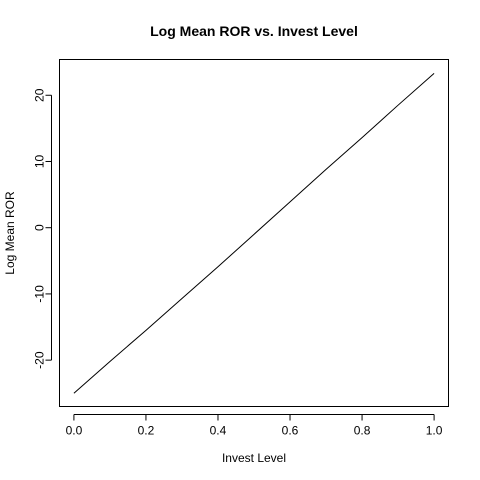 Image resolution: width=480 pixels, height=480 pixels. Describe the element at coordinates (10, 233) in the screenshot. I see `y-axis-label: Log Mean ROR` at that location.